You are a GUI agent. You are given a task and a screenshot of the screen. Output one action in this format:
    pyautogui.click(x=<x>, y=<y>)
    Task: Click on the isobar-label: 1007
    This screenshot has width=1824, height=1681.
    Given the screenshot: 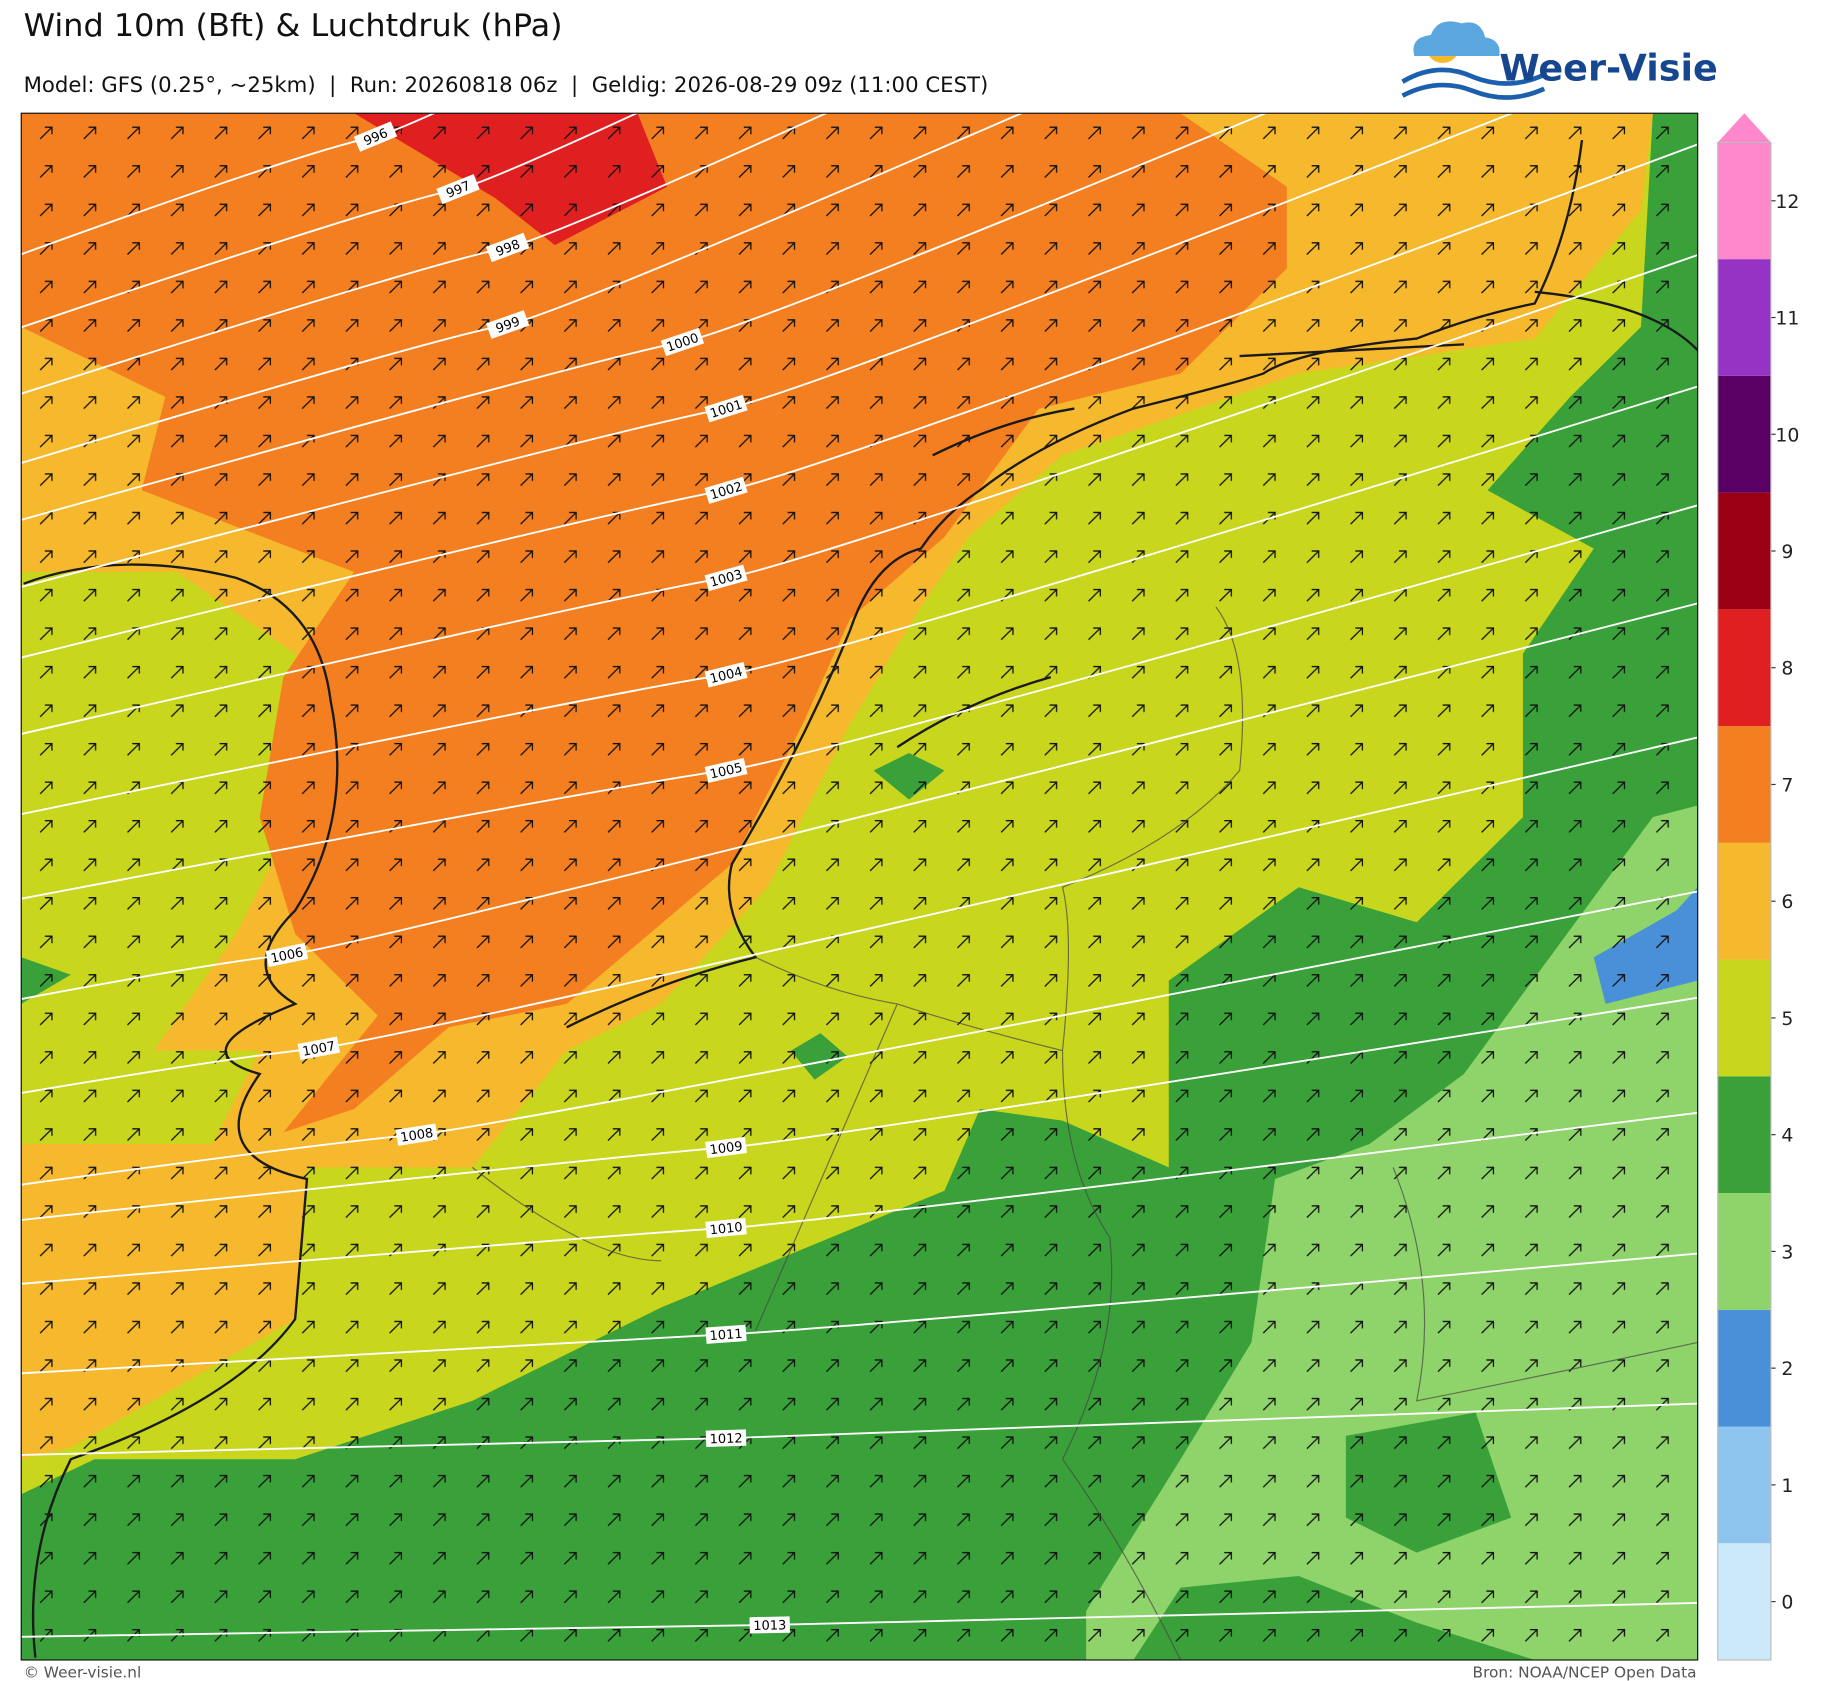 What is the action you would take?
    pyautogui.click(x=319, y=1048)
    